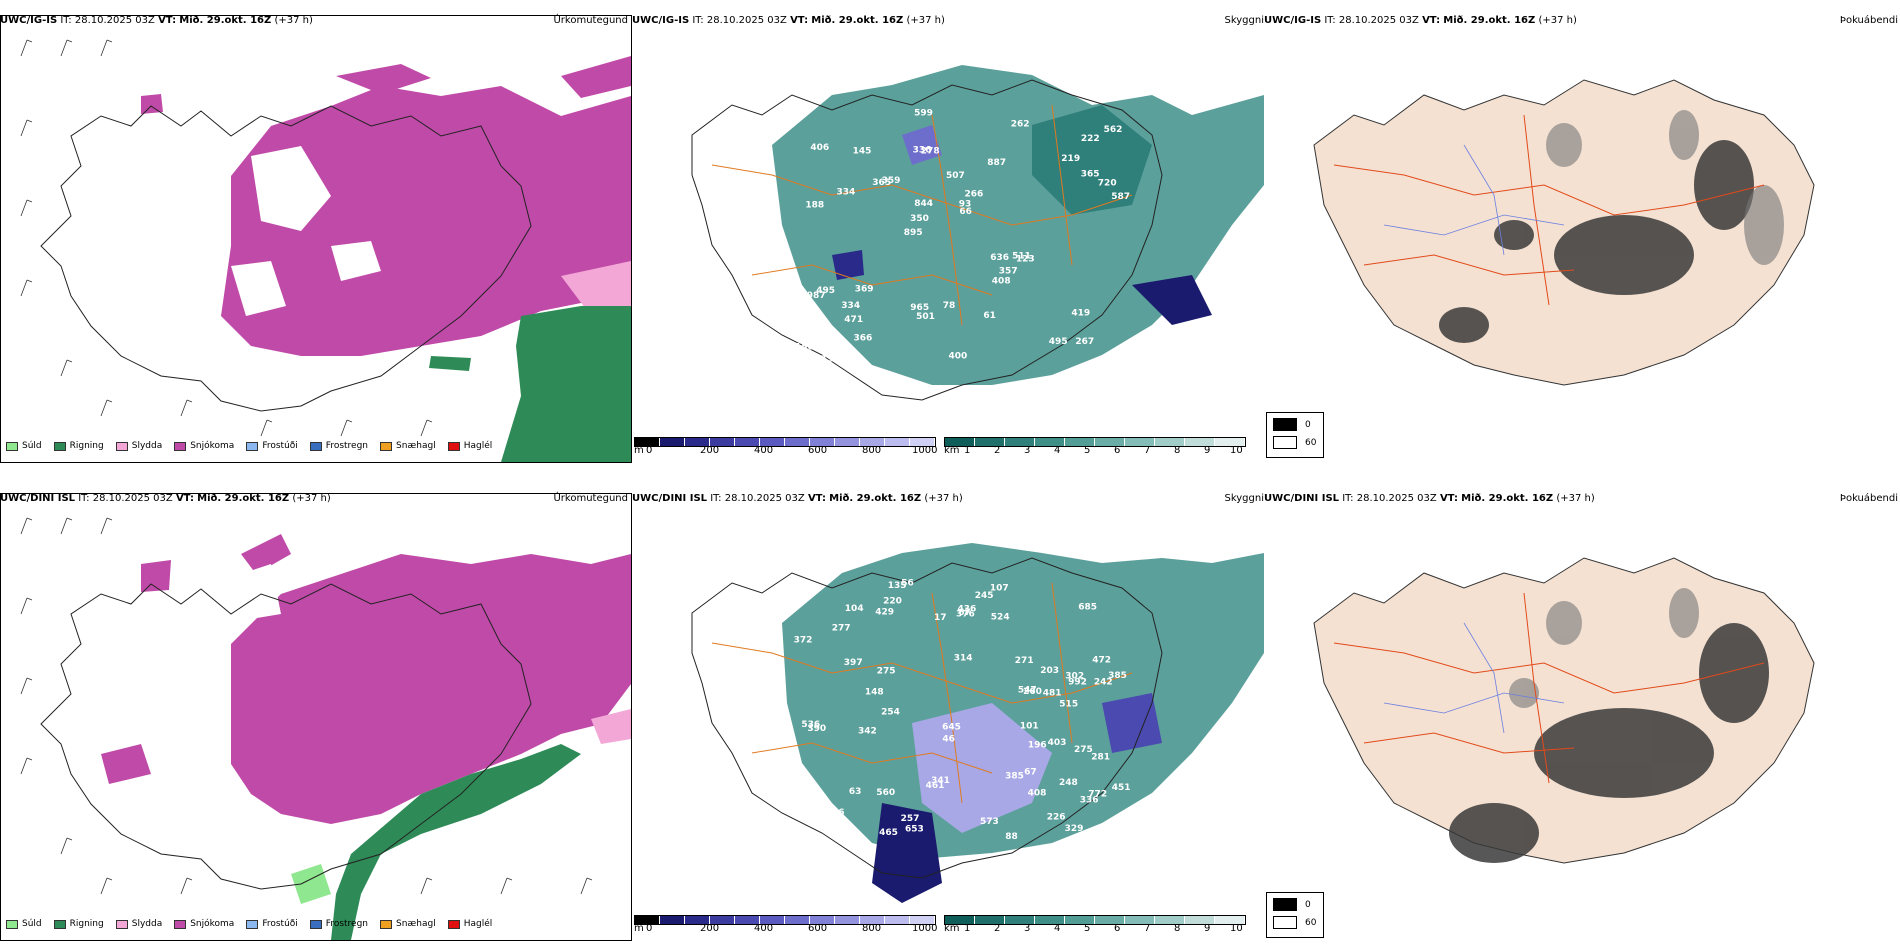 The image size is (1900, 950). What do you see at coordinates (32, 924) in the screenshot?
I see `legend-label: Súld` at bounding box center [32, 924].